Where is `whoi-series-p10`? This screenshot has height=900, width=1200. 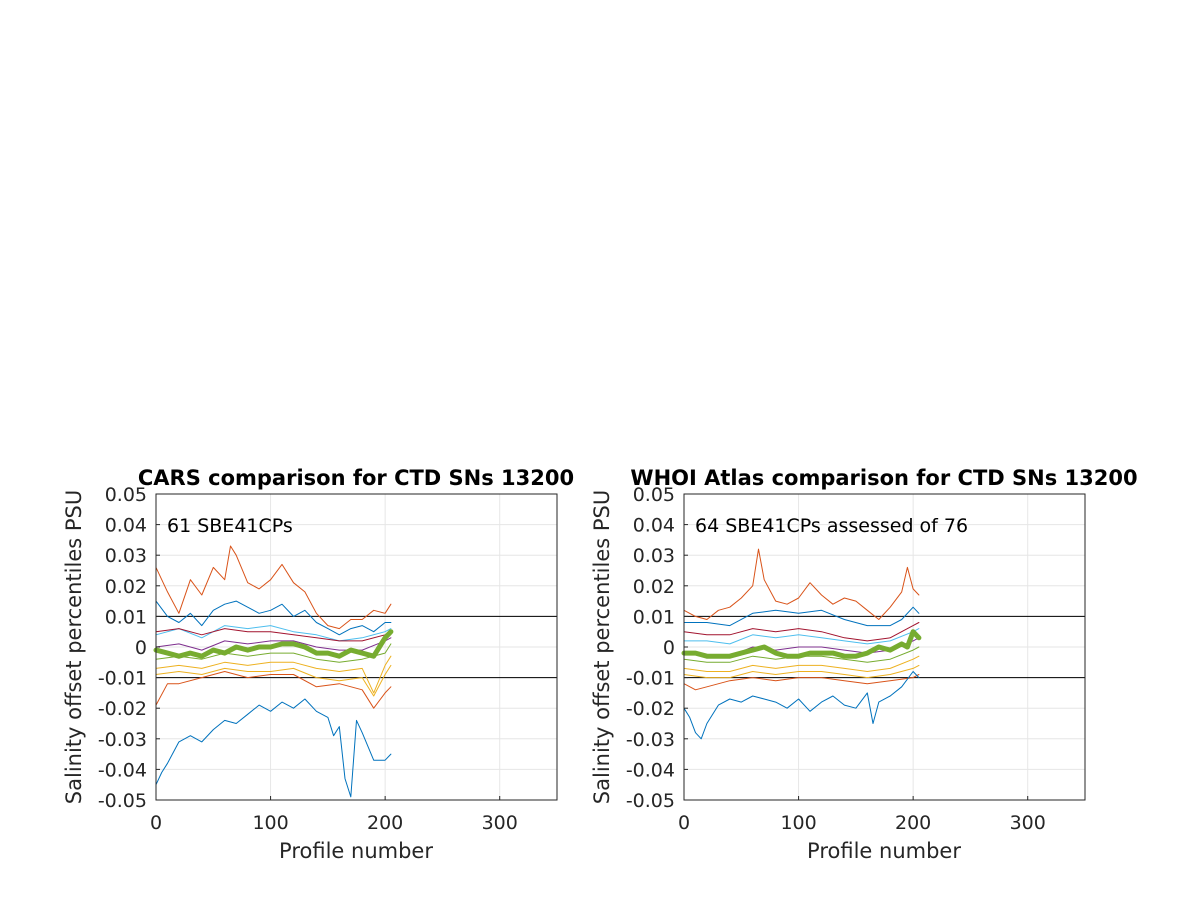
whoi-series-p10 is located at coordinates (801, 682).